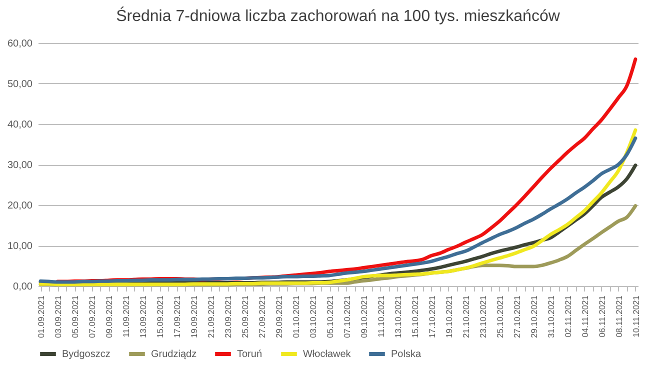 The image size is (650, 366). What do you see at coordinates (635, 316) in the screenshot?
I see `x-tick-label: 10.11.2021` at bounding box center [635, 316].